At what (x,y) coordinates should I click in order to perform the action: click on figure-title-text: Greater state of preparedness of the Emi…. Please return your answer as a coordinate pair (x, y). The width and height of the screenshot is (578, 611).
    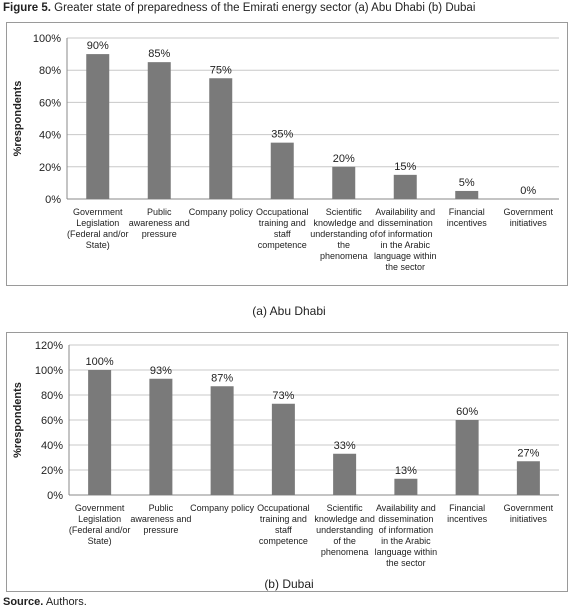
    Looking at the image, I should click on (265, 8).